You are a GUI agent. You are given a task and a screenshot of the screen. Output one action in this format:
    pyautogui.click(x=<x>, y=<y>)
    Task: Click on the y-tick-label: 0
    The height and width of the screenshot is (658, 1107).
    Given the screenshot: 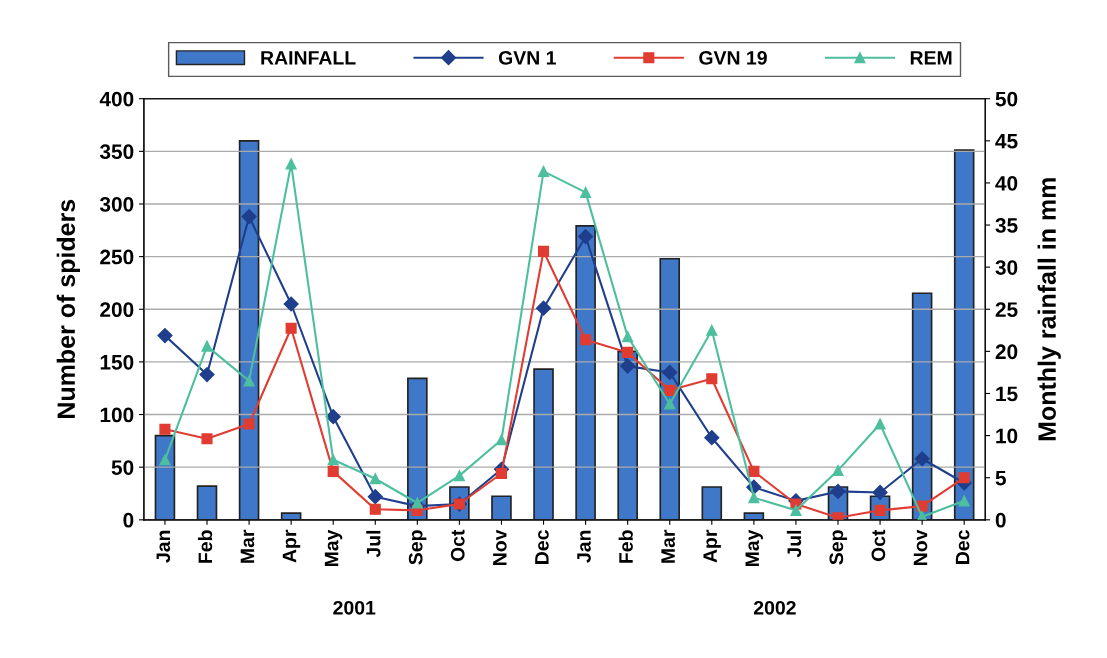 What is the action you would take?
    pyautogui.click(x=128, y=520)
    